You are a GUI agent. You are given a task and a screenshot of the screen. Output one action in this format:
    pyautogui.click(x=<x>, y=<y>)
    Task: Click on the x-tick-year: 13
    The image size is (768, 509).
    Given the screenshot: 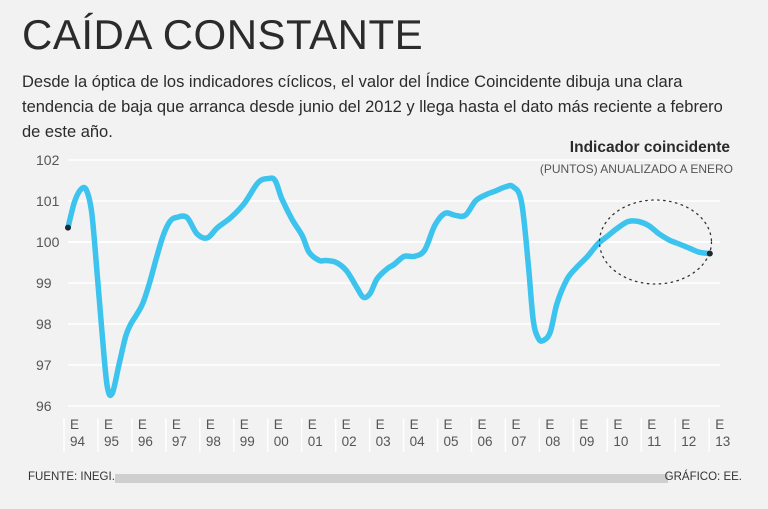 What is the action you would take?
    pyautogui.click(x=722, y=441)
    